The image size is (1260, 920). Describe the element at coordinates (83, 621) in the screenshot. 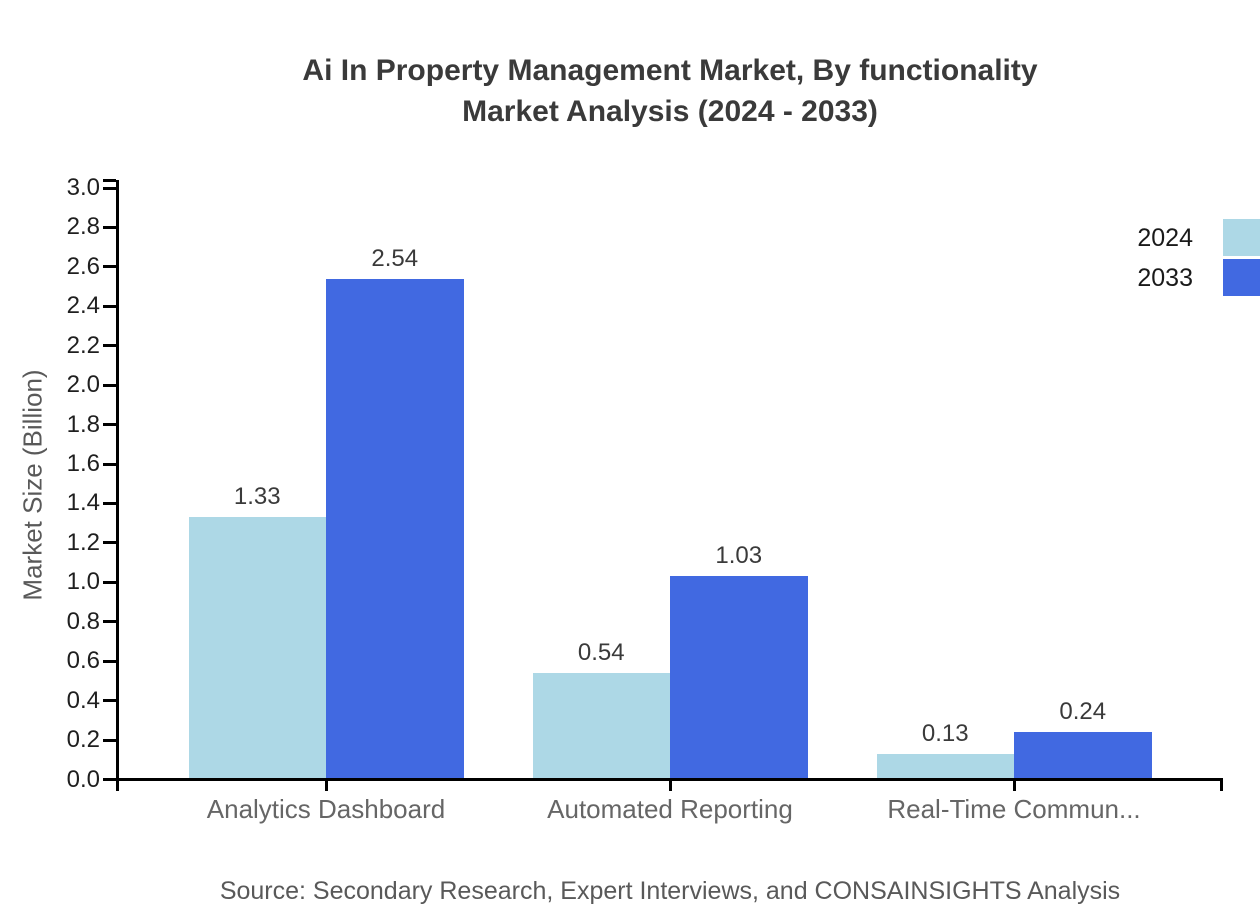

I see `y-axis-label-0-8: 0.8` at that location.